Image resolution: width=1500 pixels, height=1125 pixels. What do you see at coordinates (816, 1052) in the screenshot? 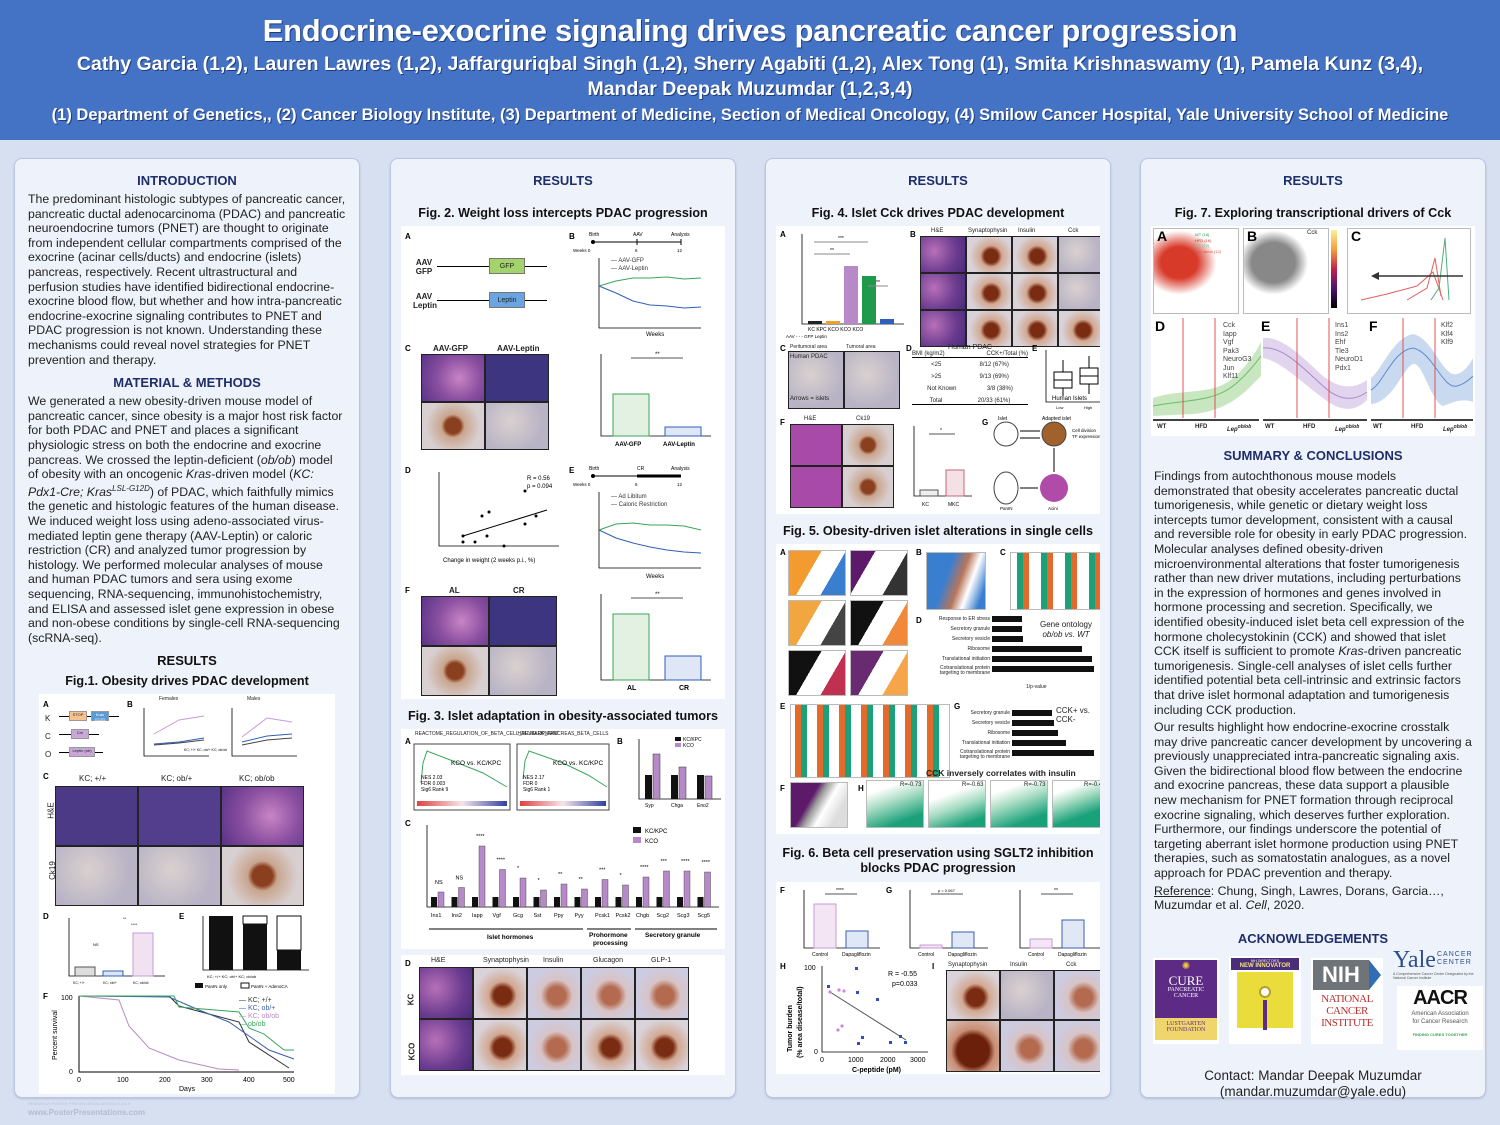
I see `svg-text: 0` at bounding box center [816, 1052].